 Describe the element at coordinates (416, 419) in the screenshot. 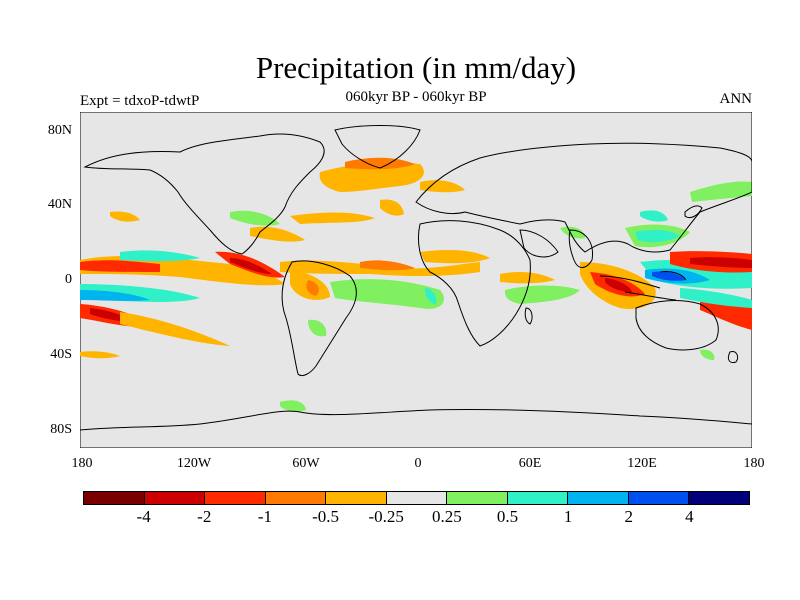

I see `continent-antarctica` at that location.